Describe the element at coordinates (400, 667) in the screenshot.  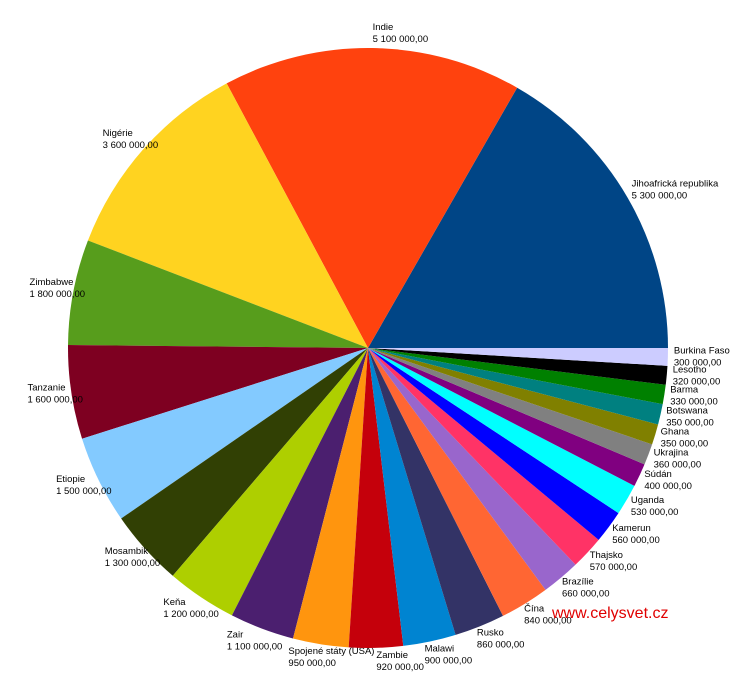
I see `slice-value: 920 000,00` at that location.